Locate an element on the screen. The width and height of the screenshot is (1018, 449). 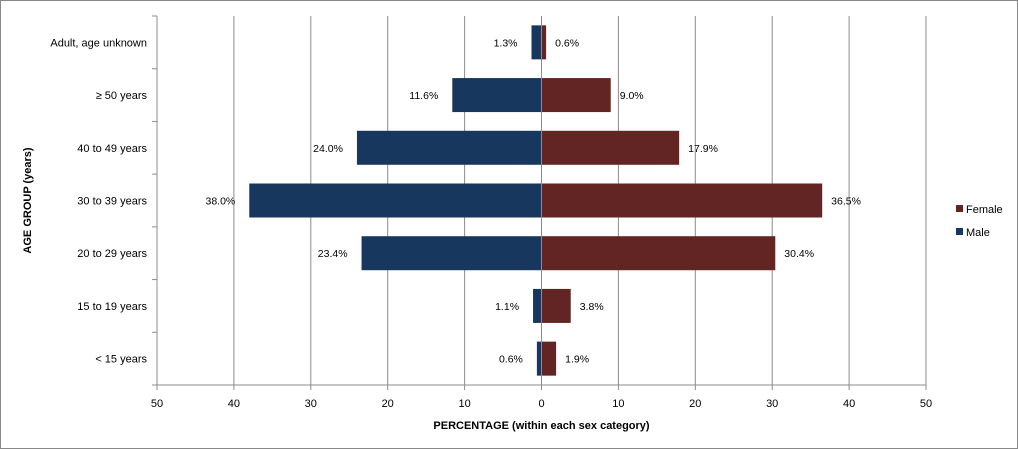
data-label-female: 3.8% is located at coordinates (592, 307).